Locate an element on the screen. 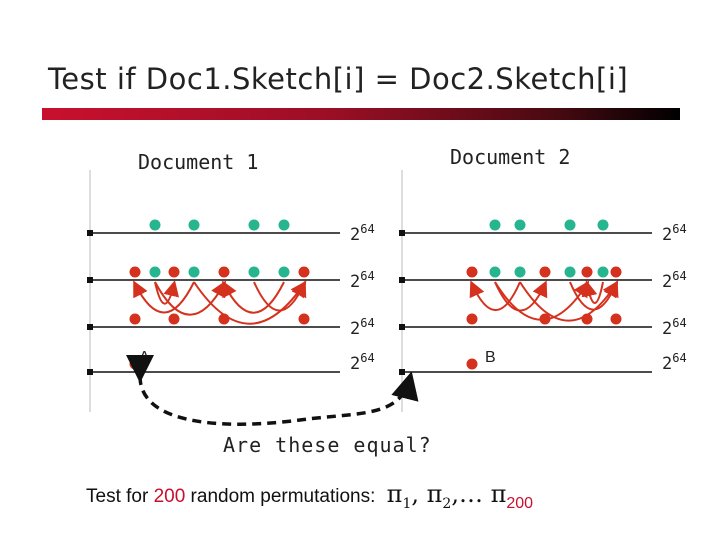 Image resolution: width=720 pixels, height=540 pixels. doc2-row-2-origin-tick is located at coordinates (402, 280).